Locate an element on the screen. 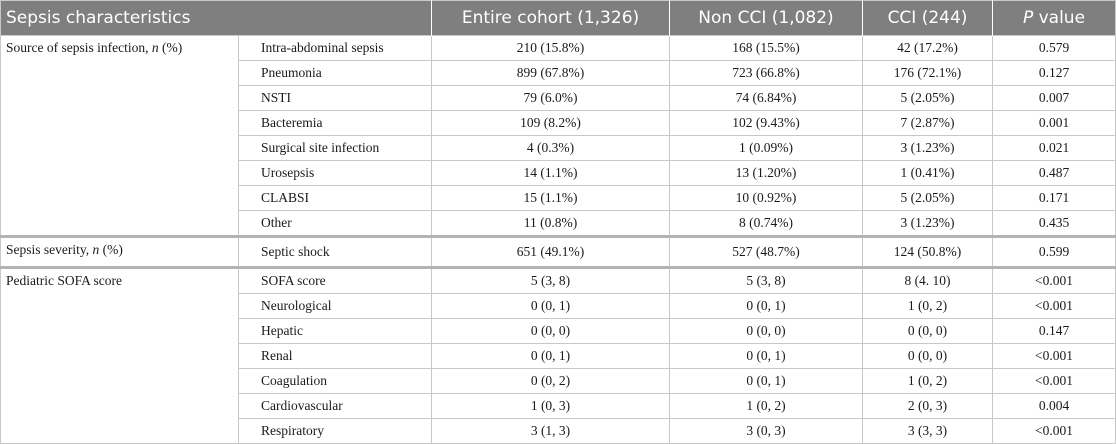  cell-entire-cohort: 899 (67.8%) is located at coordinates (550, 73).